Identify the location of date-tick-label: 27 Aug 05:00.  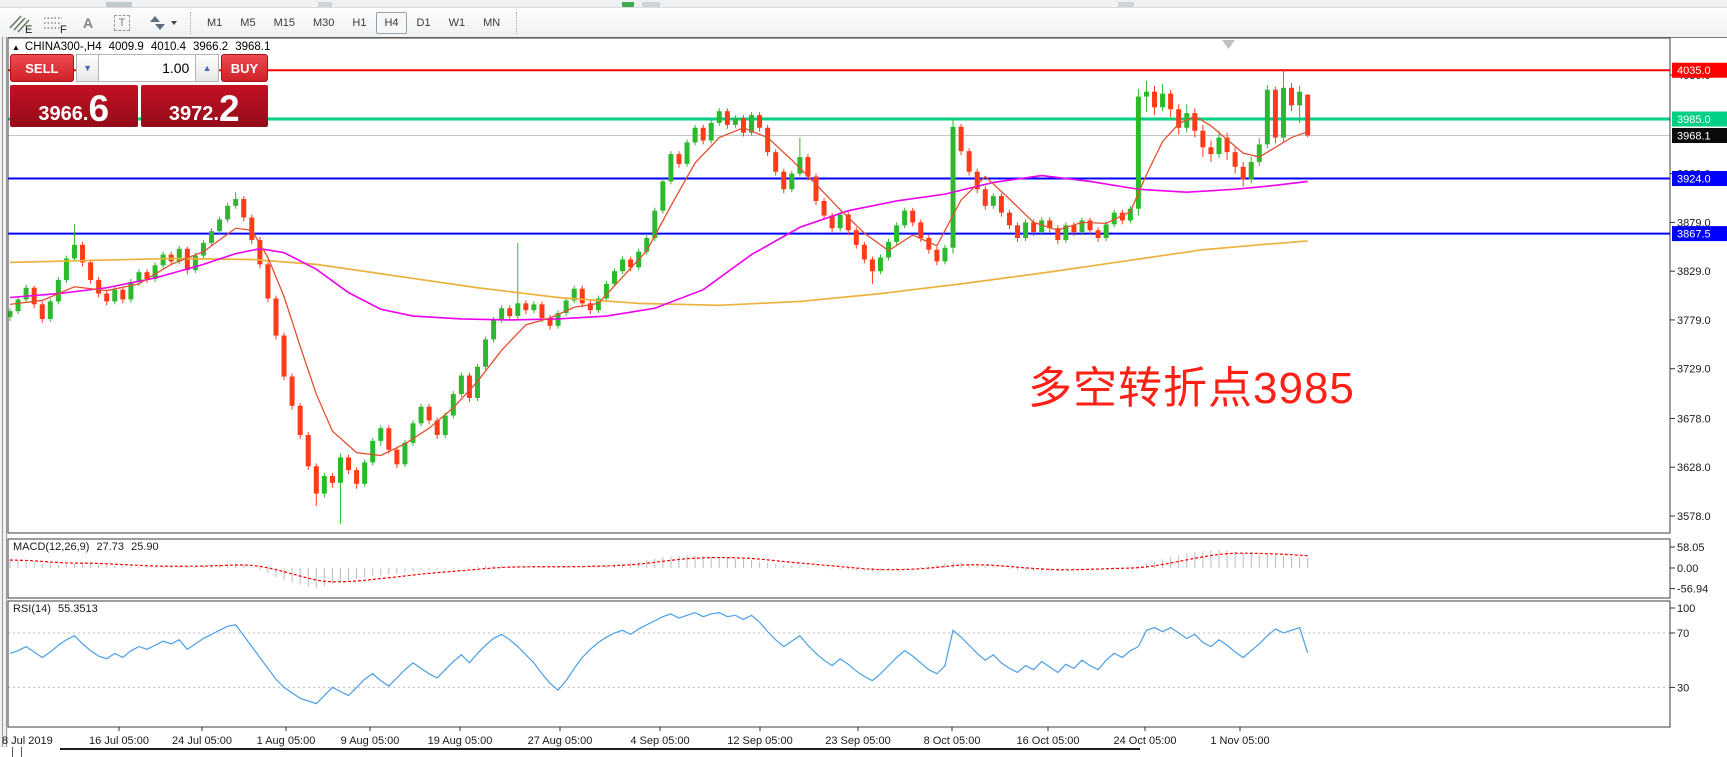
(560, 741).